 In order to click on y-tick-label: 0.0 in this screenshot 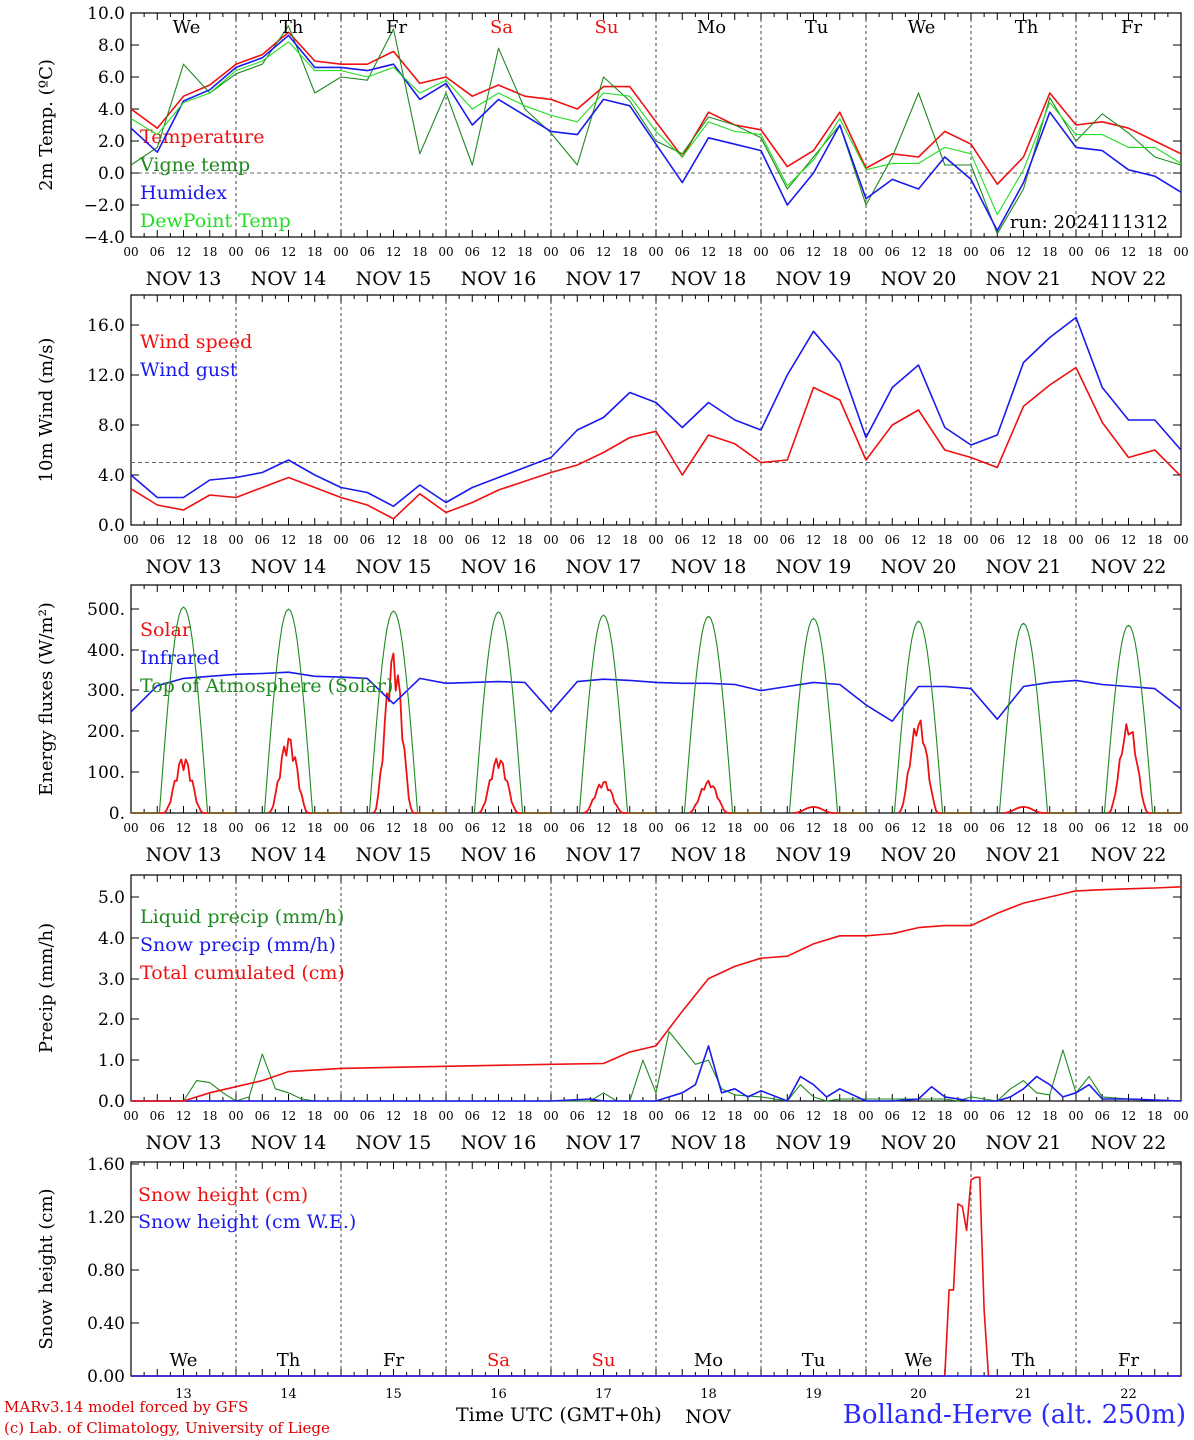, I will do `click(111, 1102)`.